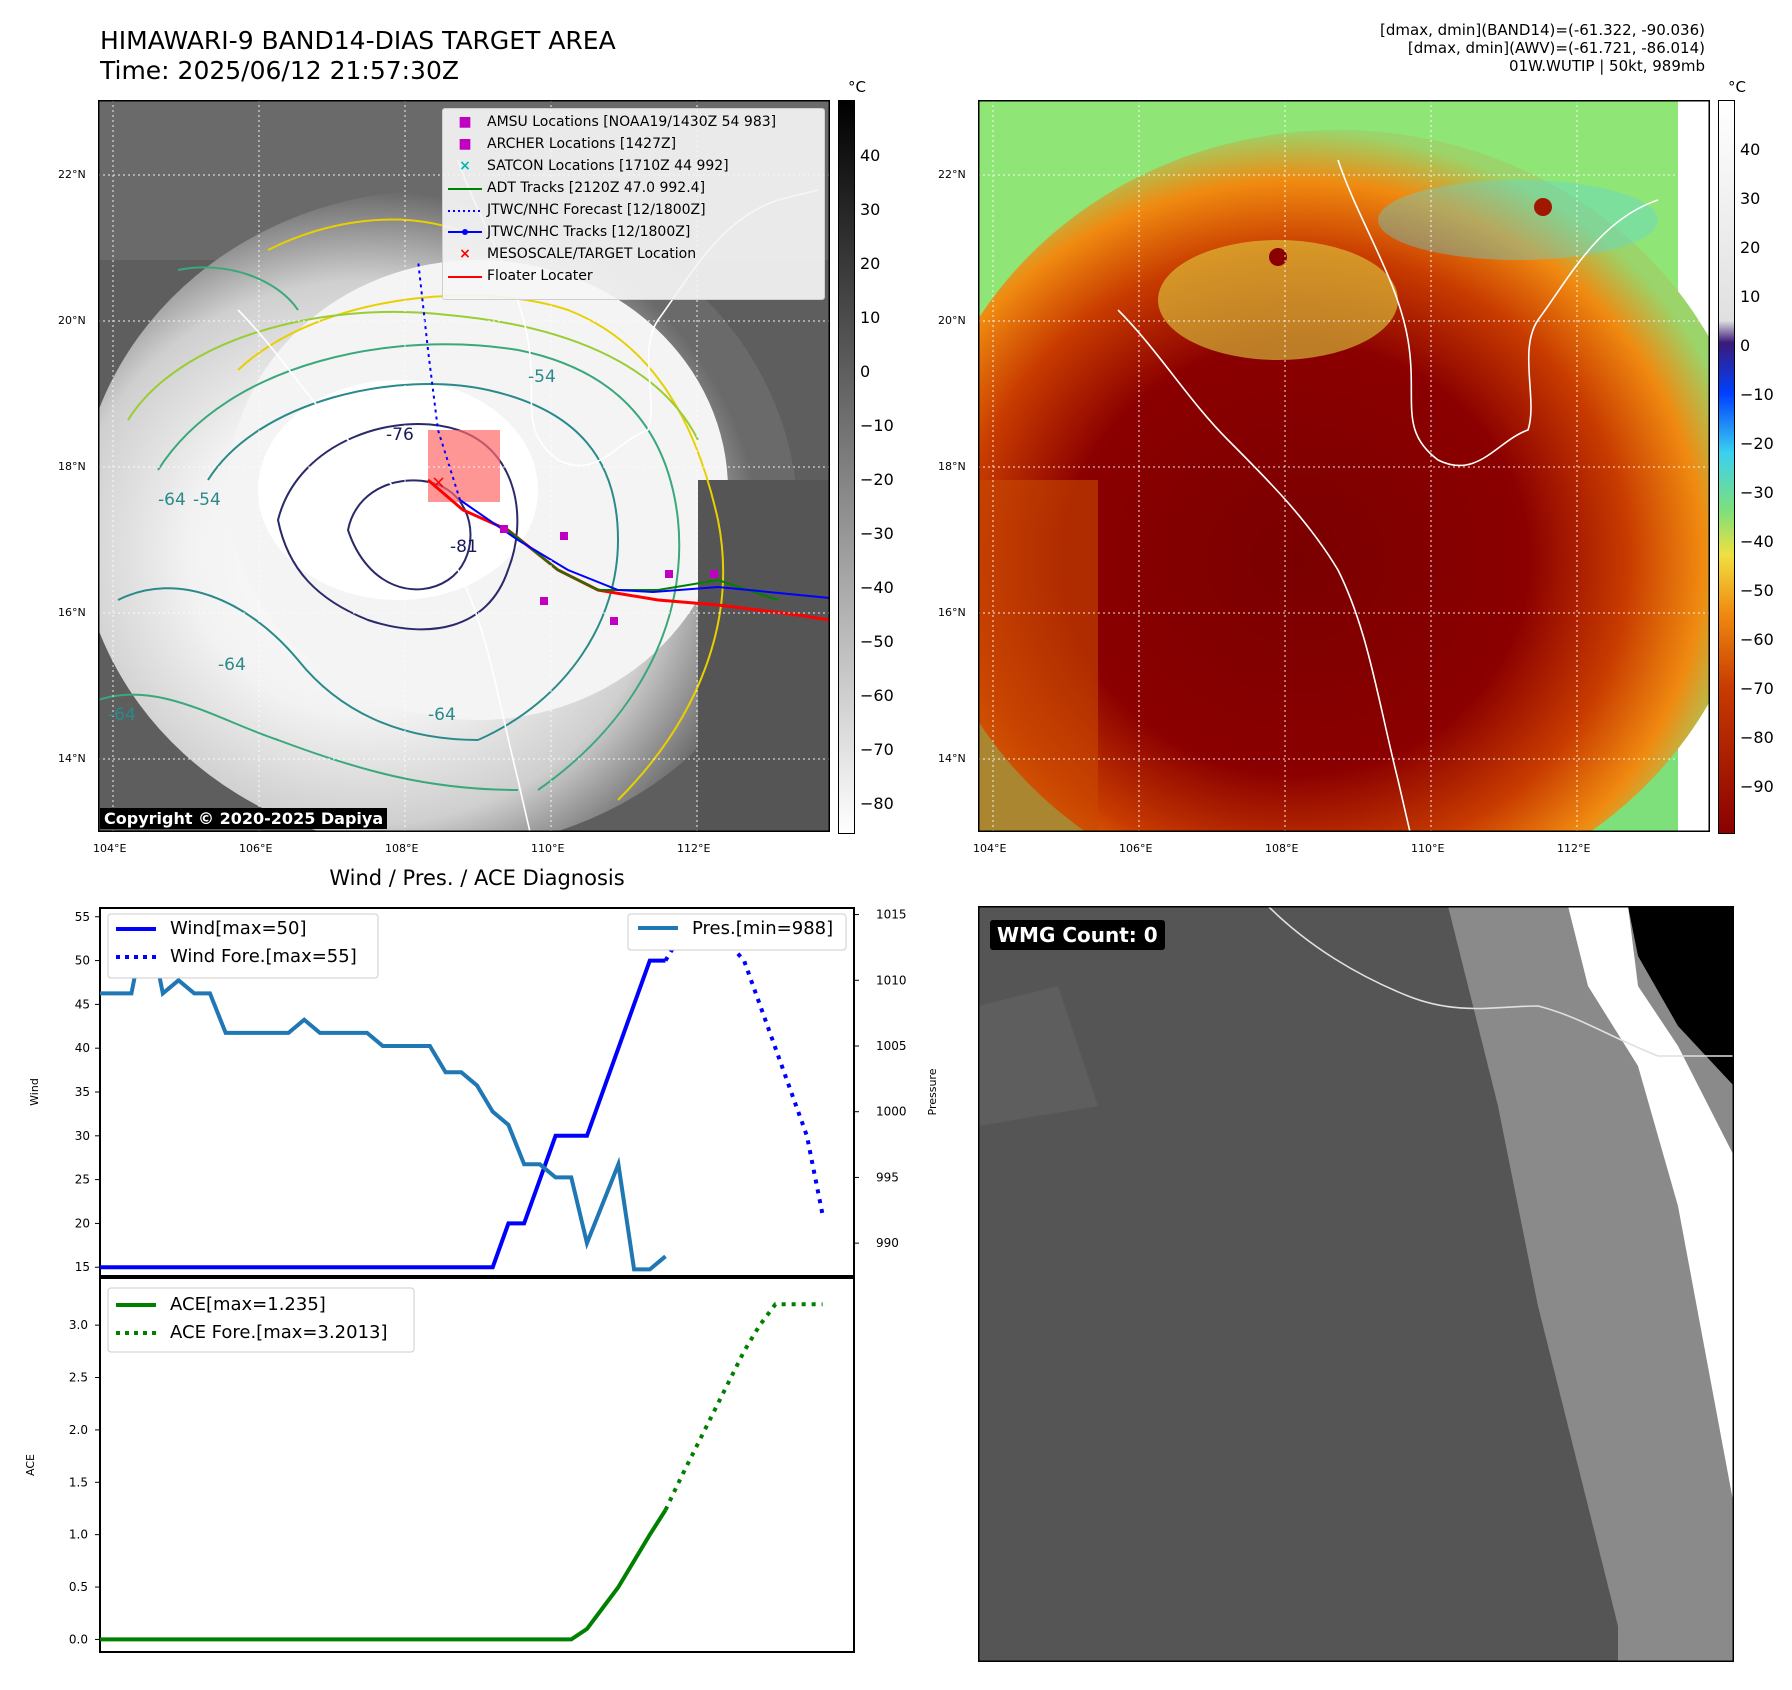  I want to click on legend-item: JTWC/NHC Tracks [12/1800Z], so click(566, 232).